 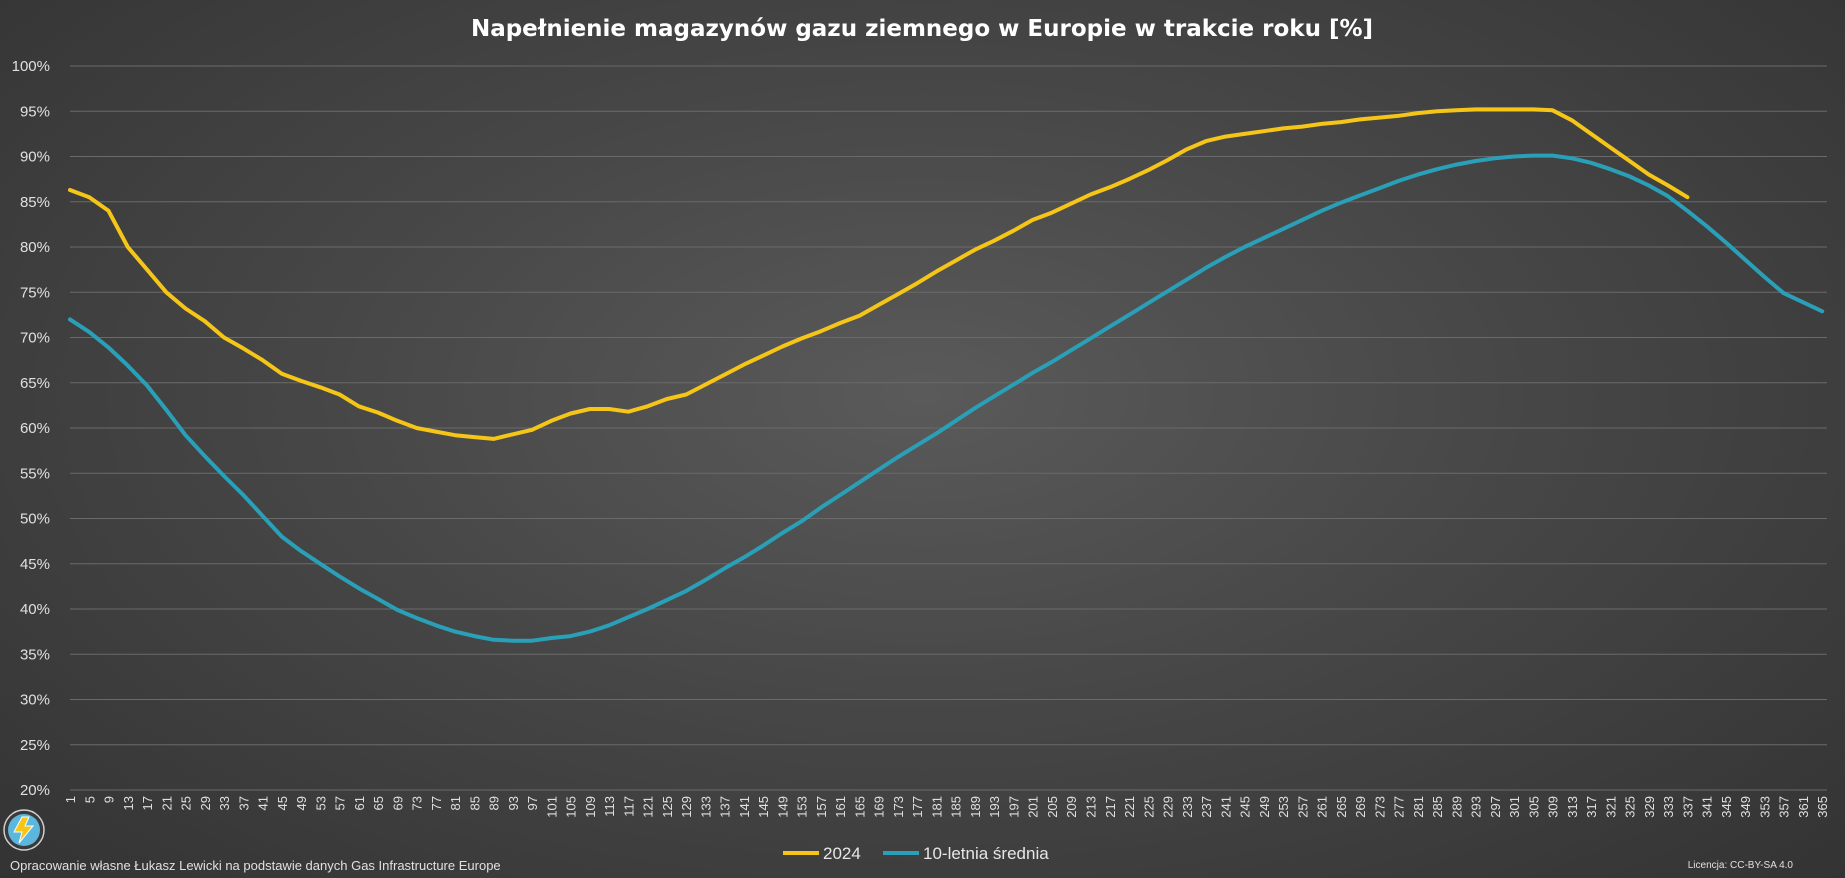 I want to click on x-tick-label: 69, so click(x=397, y=803).